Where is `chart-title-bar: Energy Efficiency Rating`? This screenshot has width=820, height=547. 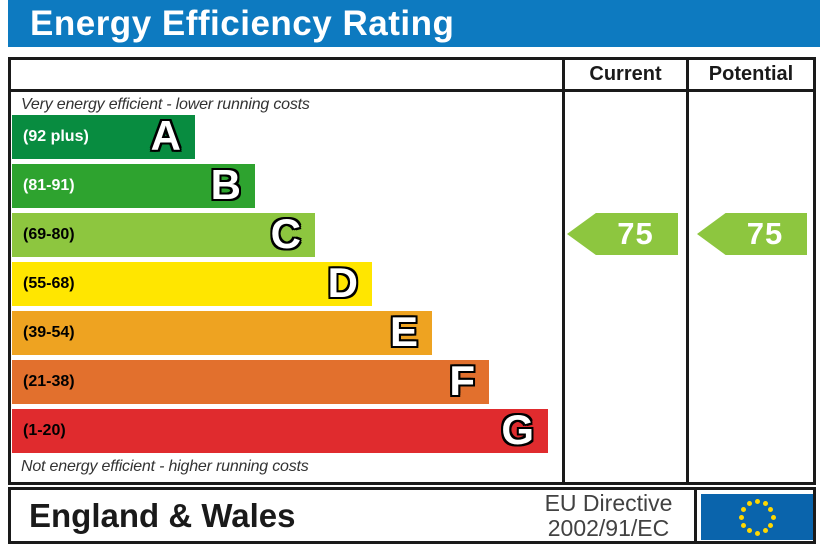
chart-title-bar: Energy Efficiency Rating is located at coordinates (414, 23).